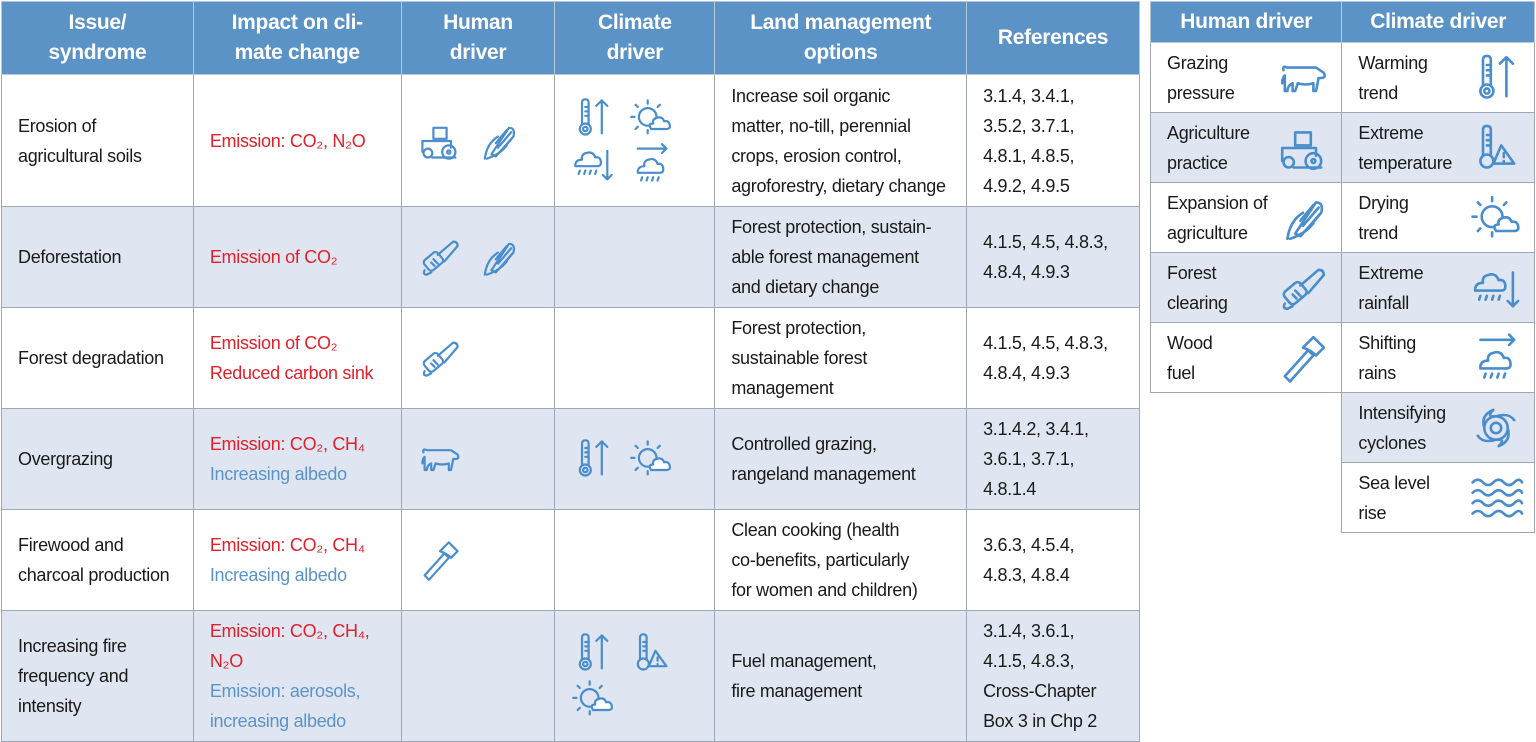  Describe the element at coordinates (1391, 287) in the screenshot. I see `legend-label: Extreme rainfall` at that location.